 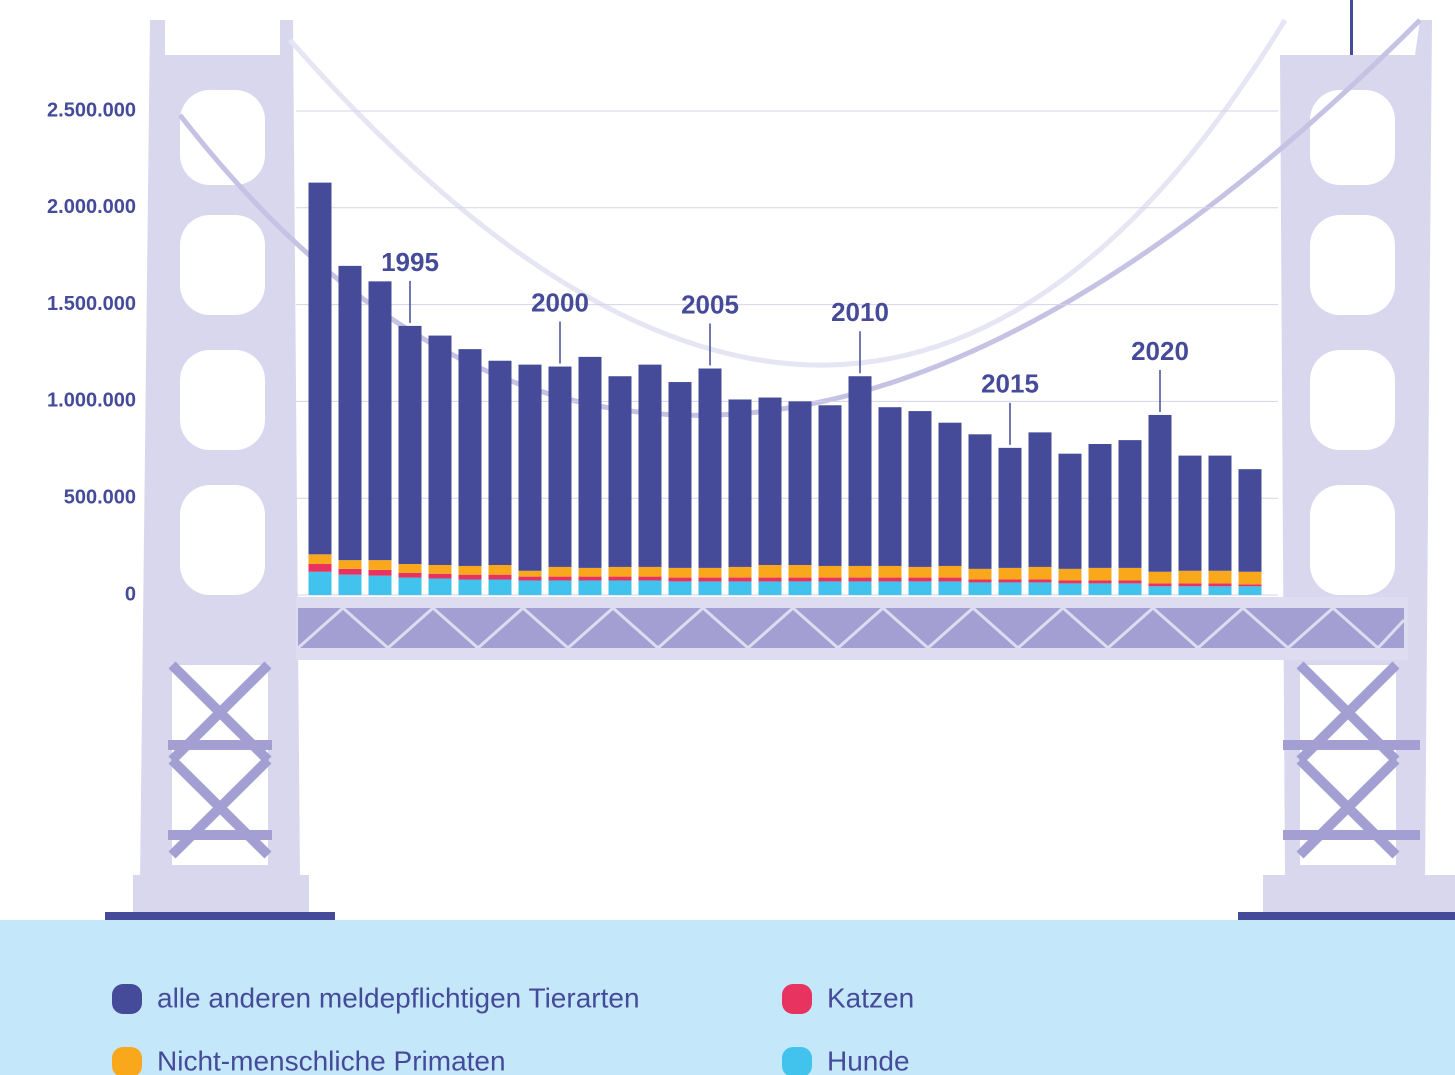 I want to click on x-tick-label: 2005, so click(x=710, y=304).